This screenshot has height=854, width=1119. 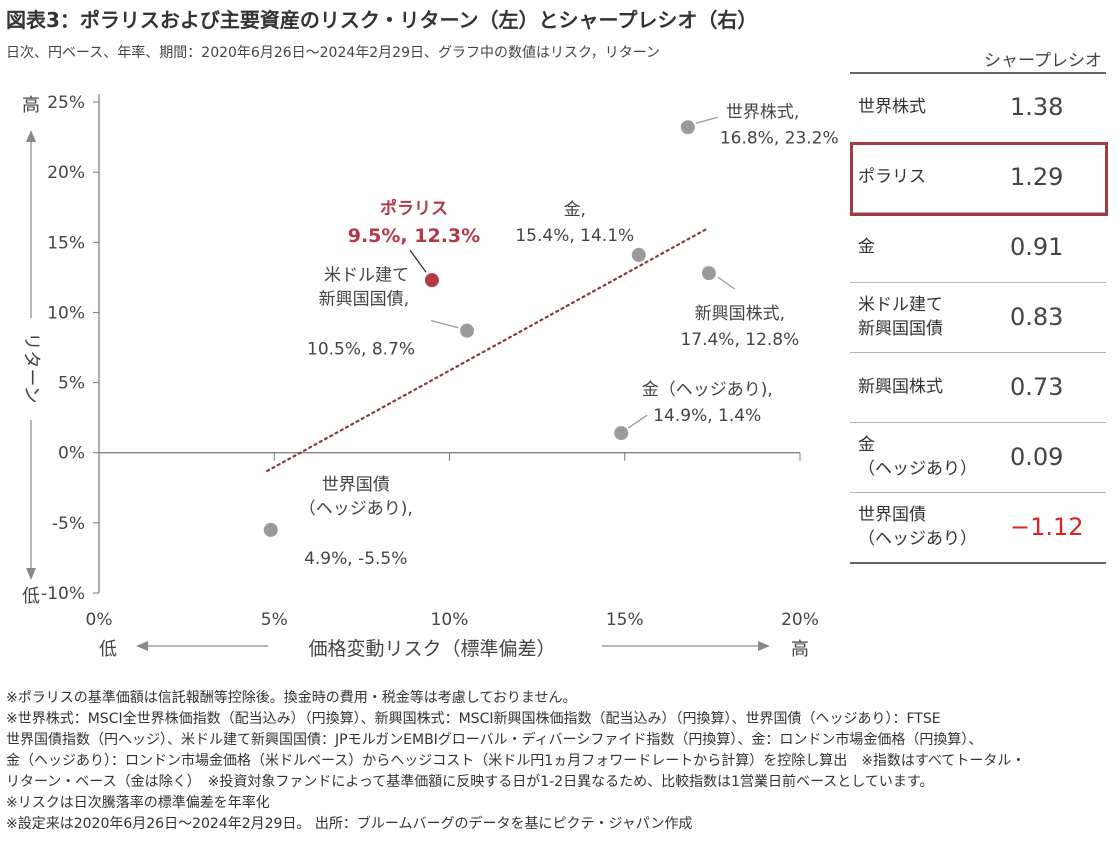 I want to click on y-tick-label: 15%, so click(x=66, y=243).